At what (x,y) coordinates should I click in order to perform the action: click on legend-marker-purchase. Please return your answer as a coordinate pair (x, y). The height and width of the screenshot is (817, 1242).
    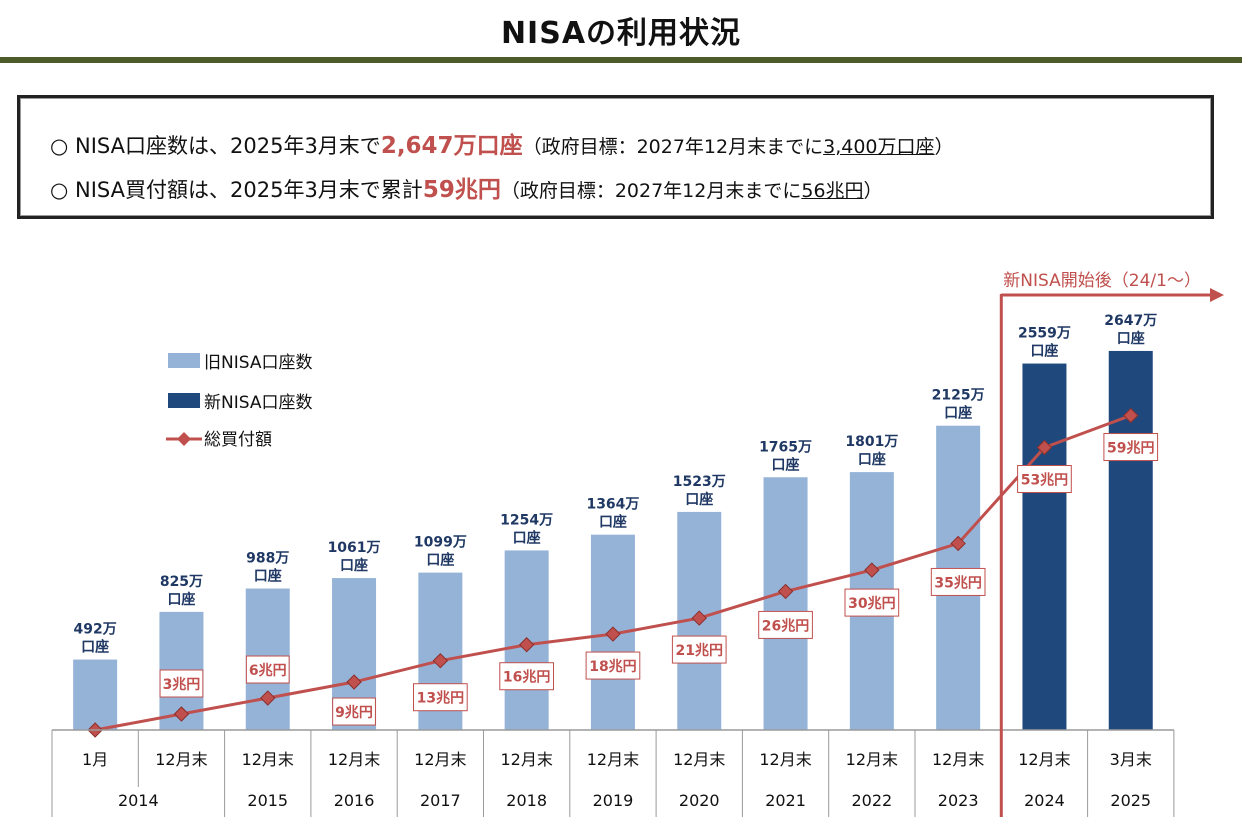
    Looking at the image, I should click on (184, 439).